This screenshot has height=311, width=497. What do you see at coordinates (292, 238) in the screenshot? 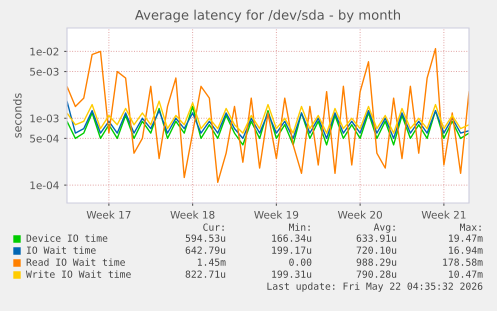
I see `text: 166.34u` at bounding box center [292, 238].